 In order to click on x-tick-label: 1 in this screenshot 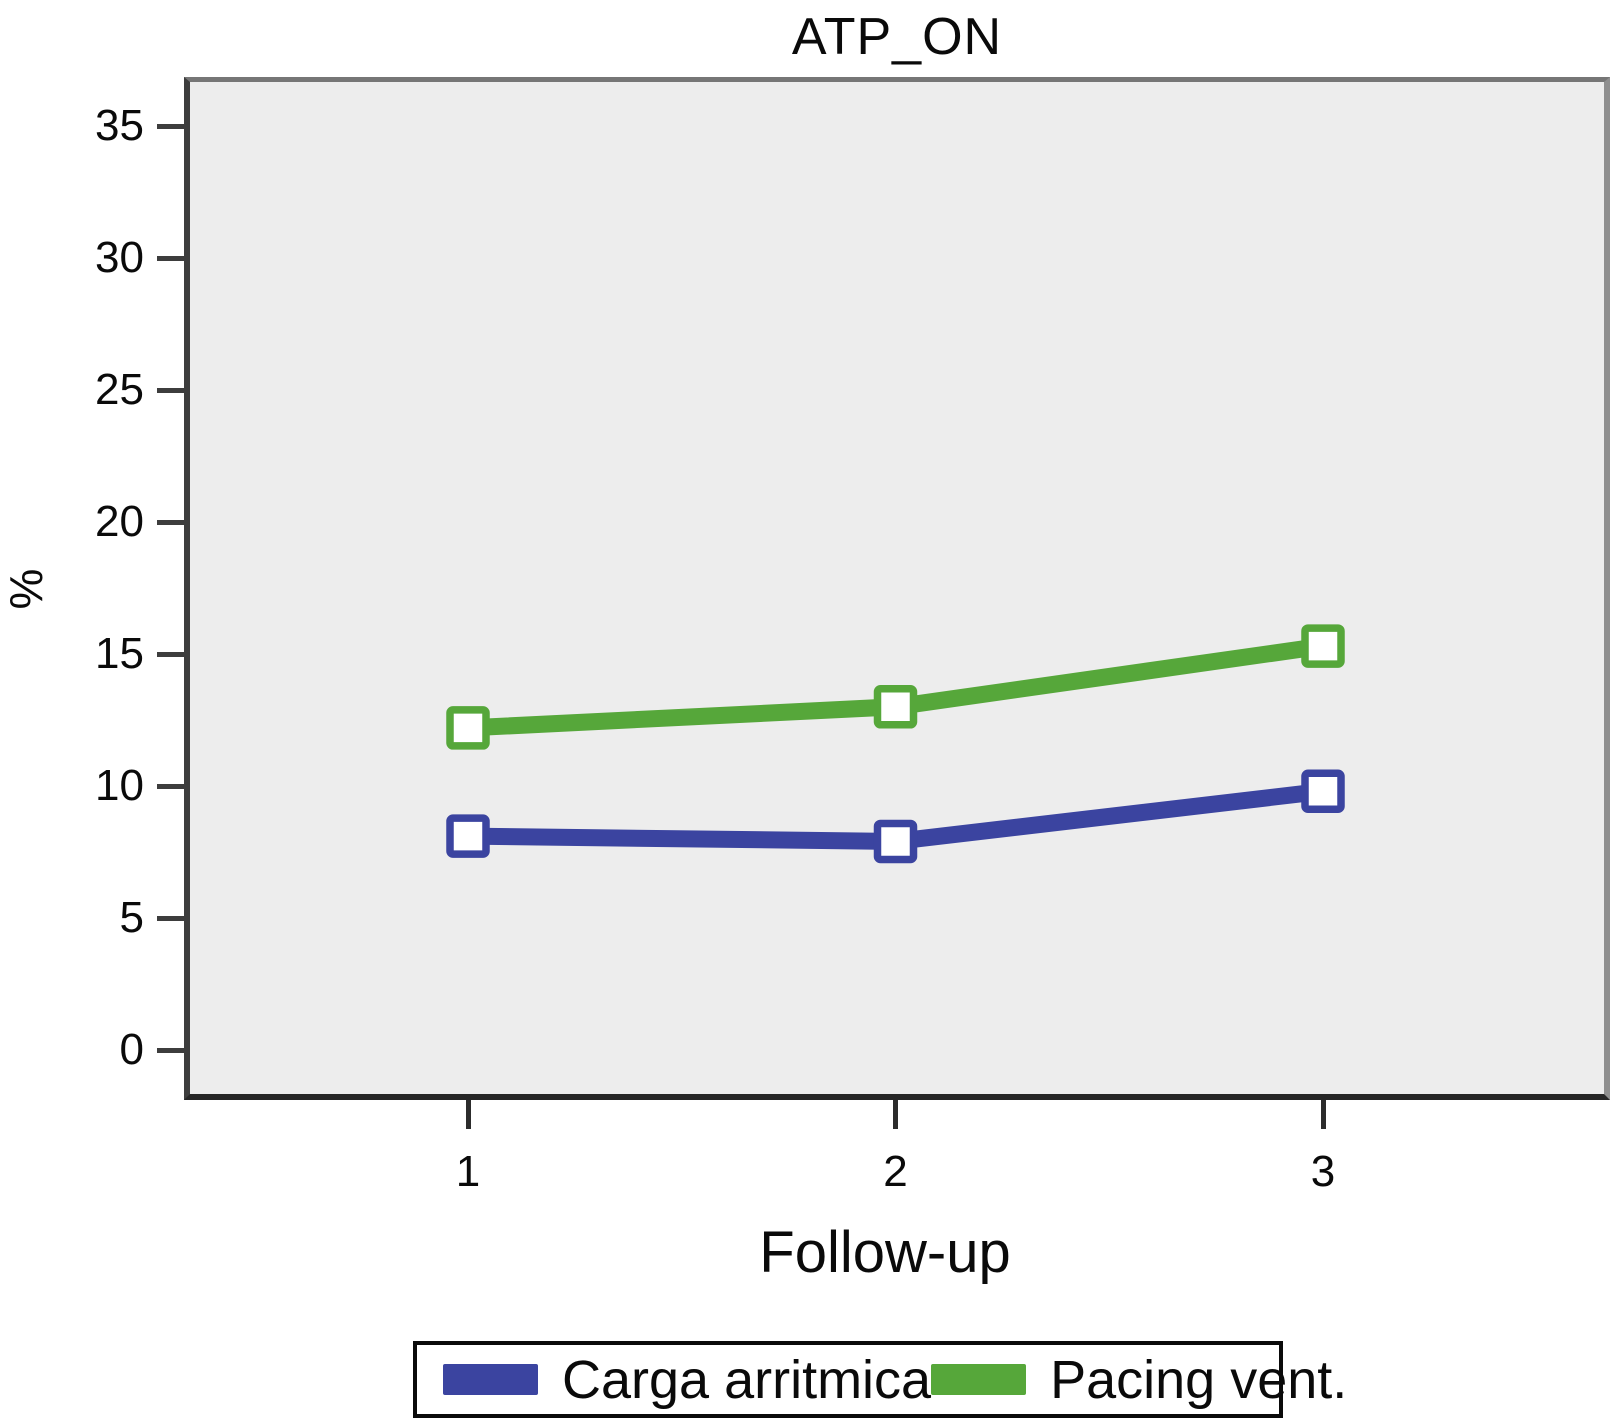, I will do `click(468, 1171)`.